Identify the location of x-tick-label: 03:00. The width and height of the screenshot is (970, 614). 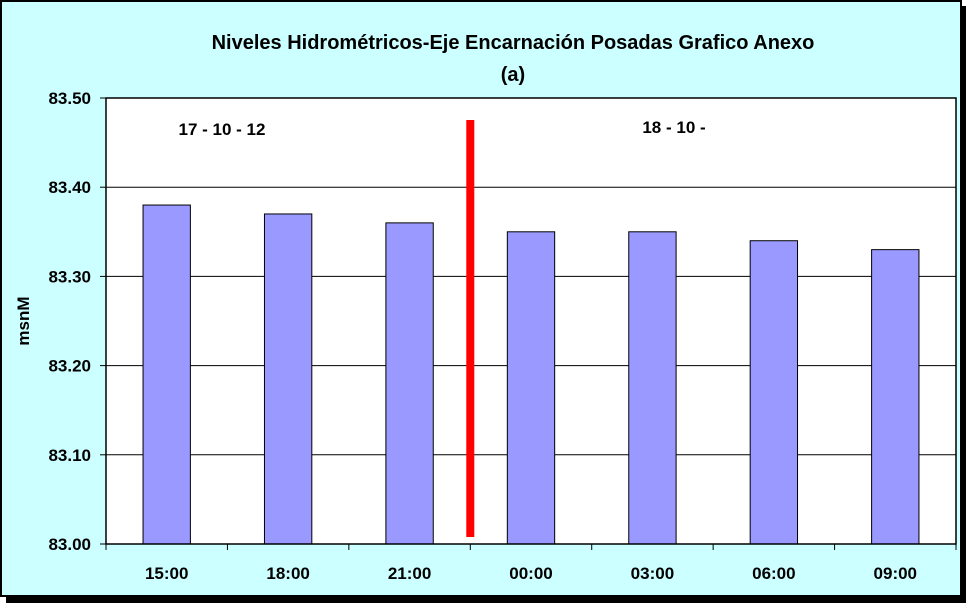
(652, 573).